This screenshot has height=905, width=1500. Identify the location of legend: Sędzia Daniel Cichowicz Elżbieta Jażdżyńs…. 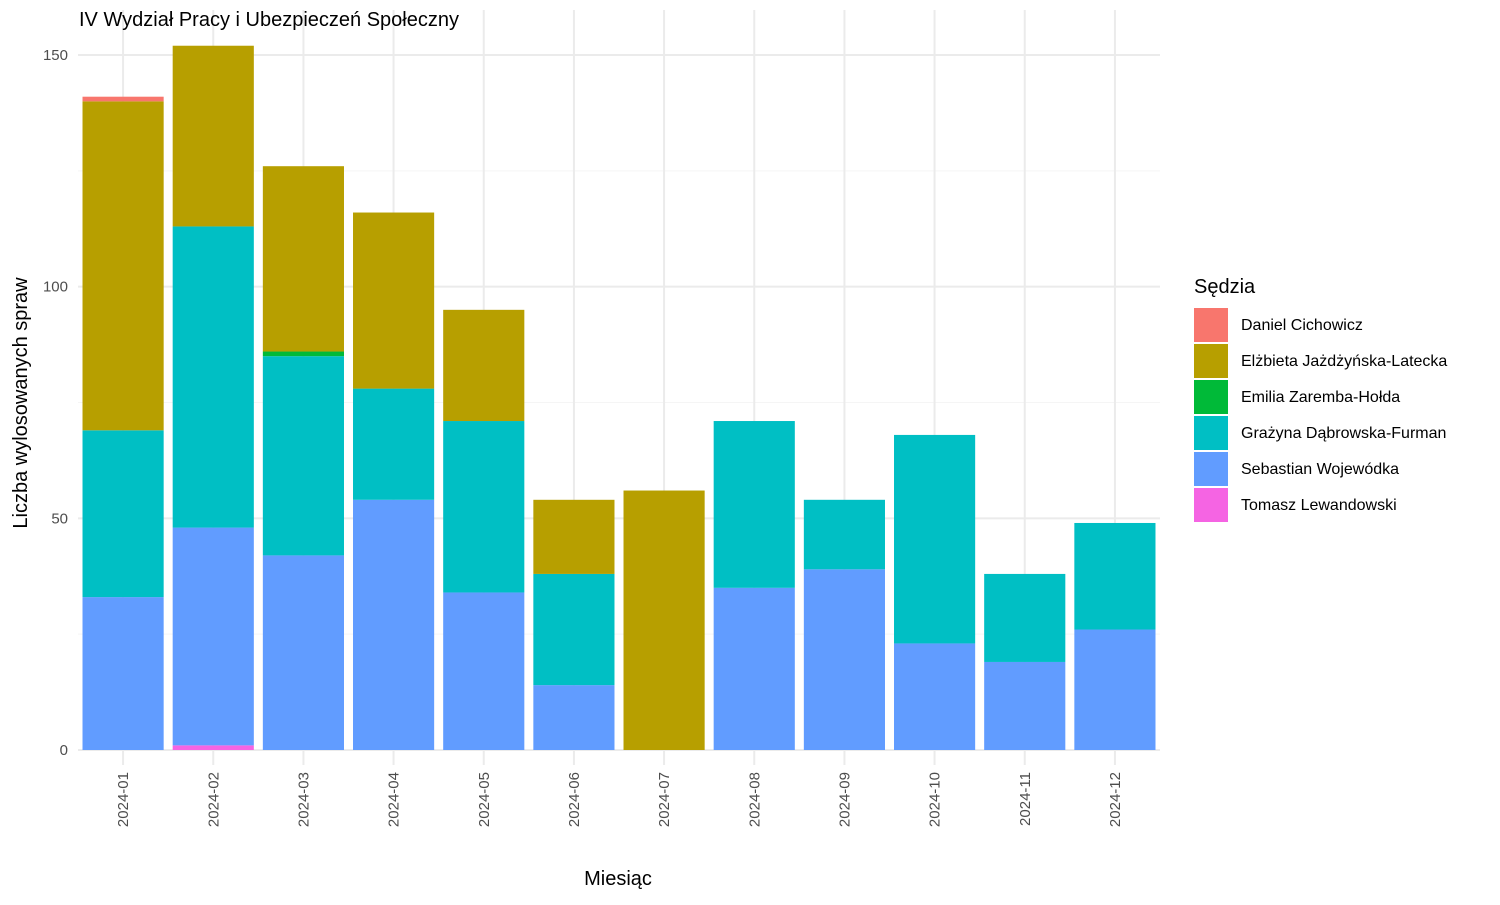
(1320, 399).